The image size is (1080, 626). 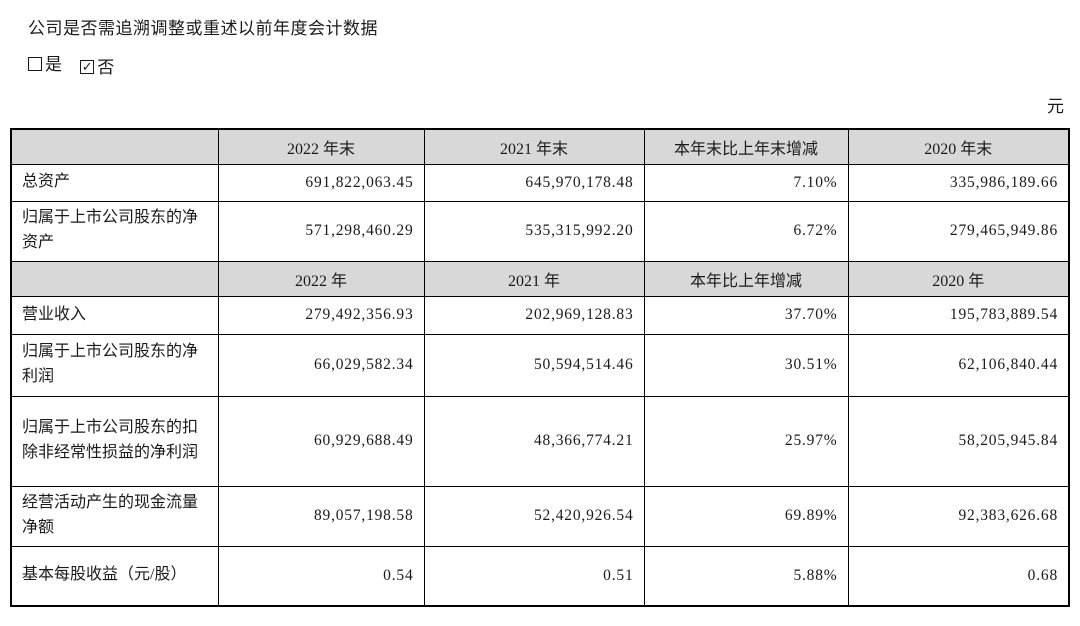 What do you see at coordinates (1055, 106) in the screenshot?
I see `currency-unit-label: 元` at bounding box center [1055, 106].